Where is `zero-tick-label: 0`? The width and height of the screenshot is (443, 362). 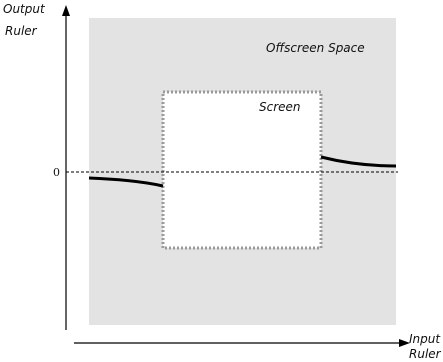
zero-tick-label: 0 is located at coordinates (56, 172).